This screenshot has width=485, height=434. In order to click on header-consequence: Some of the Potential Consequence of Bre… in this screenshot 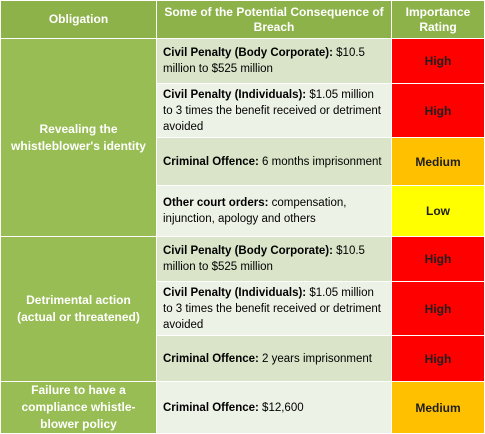, I will do `click(274, 19)`.